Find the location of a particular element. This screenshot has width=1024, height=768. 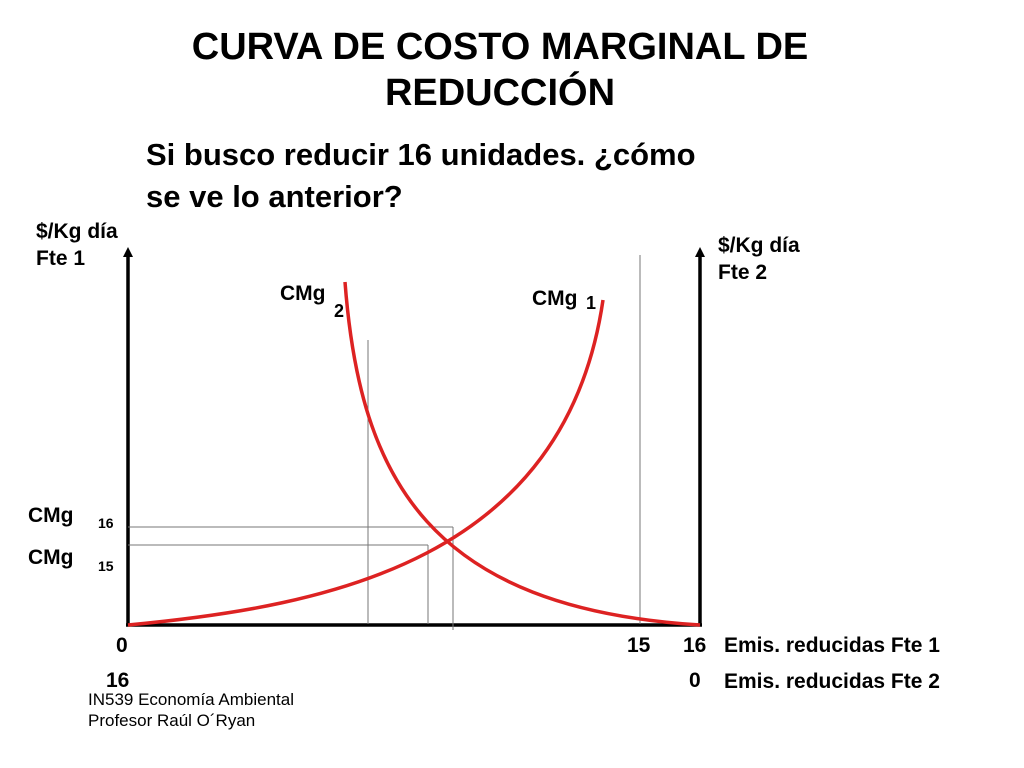

right-axis-label-line-1: $/Kg día is located at coordinates (759, 245).